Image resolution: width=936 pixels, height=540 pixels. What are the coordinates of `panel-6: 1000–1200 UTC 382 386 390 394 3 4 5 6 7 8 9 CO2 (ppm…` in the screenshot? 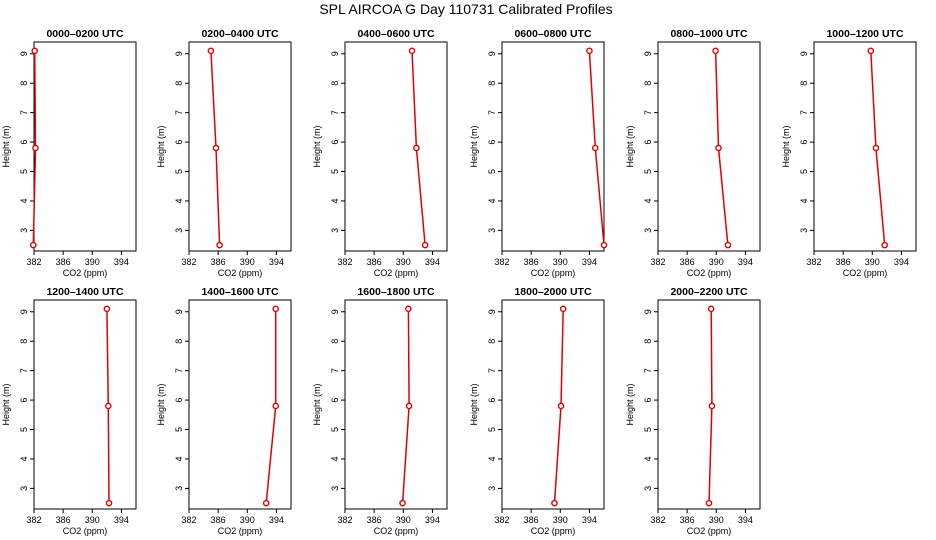 It's located at (849, 153).